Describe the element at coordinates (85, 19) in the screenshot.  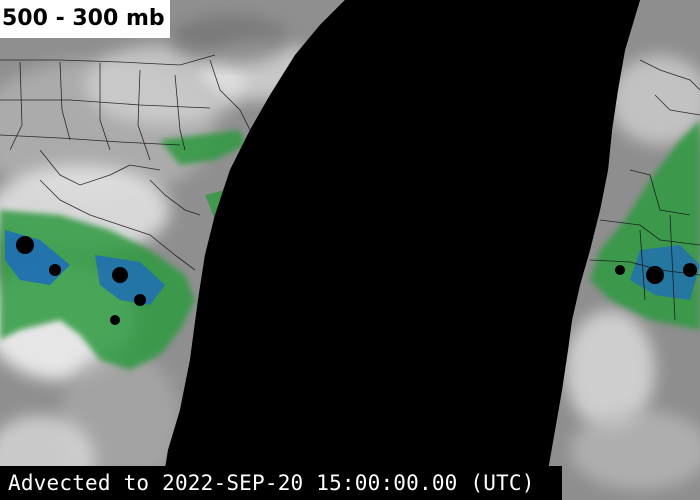
I see `pressure-layer-label: 500 - 300 mb` at that location.